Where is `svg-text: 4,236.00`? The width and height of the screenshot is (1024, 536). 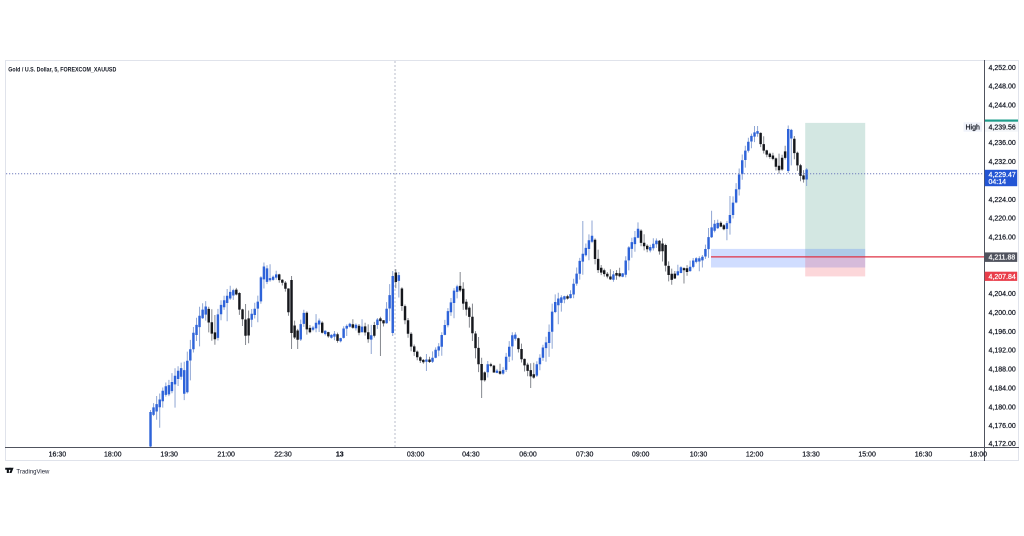
svg-text: 4,236.00 is located at coordinates (1002, 143).